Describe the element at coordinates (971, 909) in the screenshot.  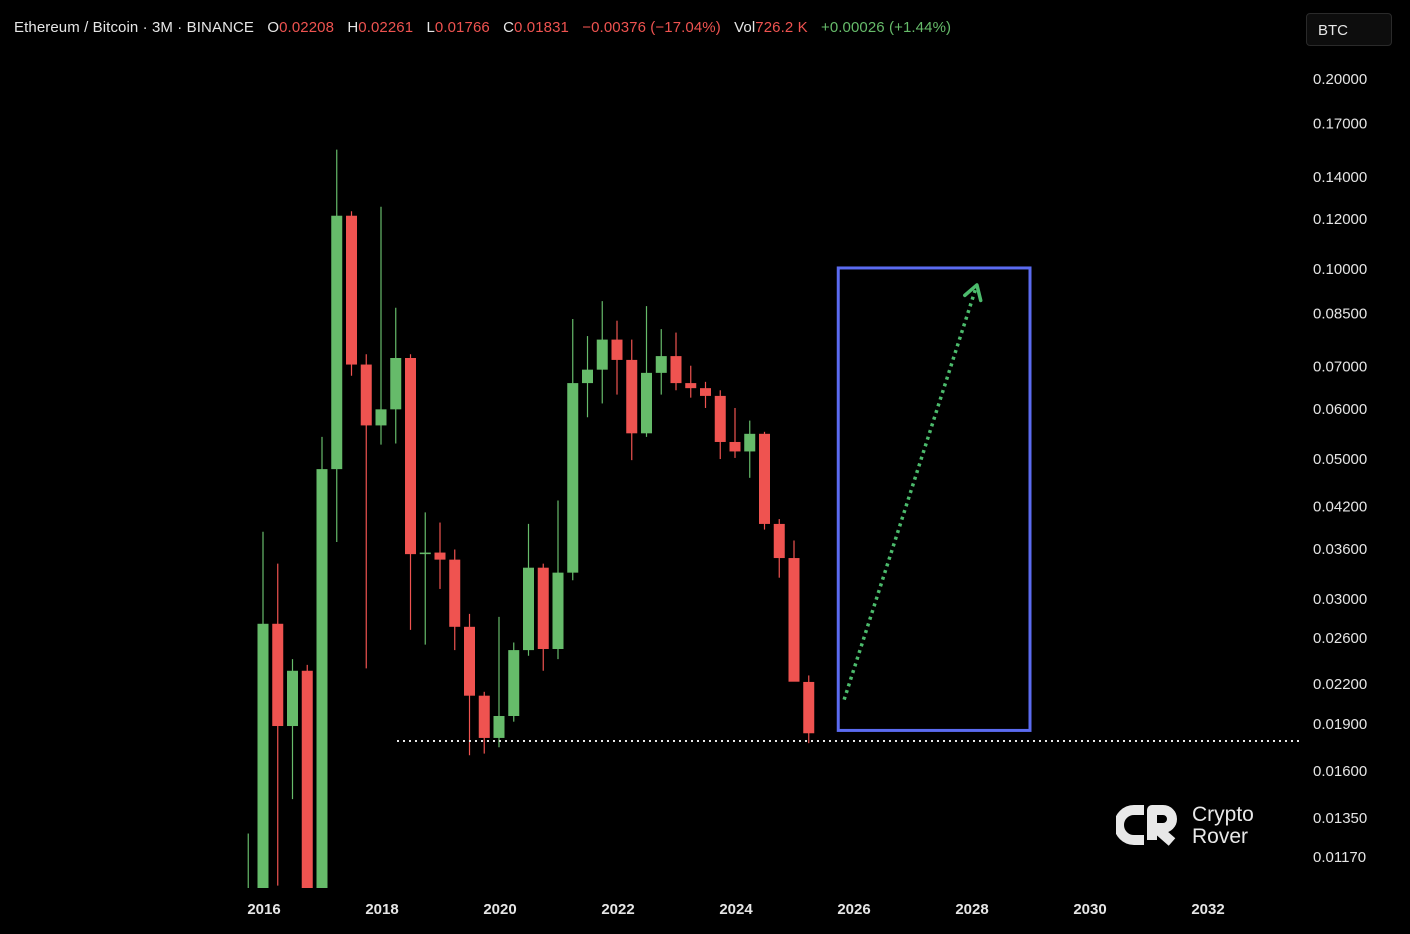
I see `x-tick-label: 2028` at that location.